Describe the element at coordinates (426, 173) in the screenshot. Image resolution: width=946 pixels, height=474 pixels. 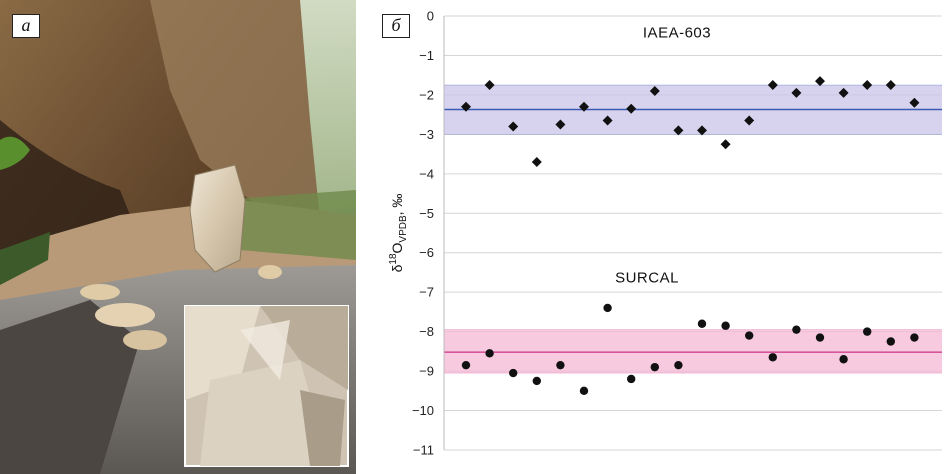
I see `y-tick-label: −4` at that location.